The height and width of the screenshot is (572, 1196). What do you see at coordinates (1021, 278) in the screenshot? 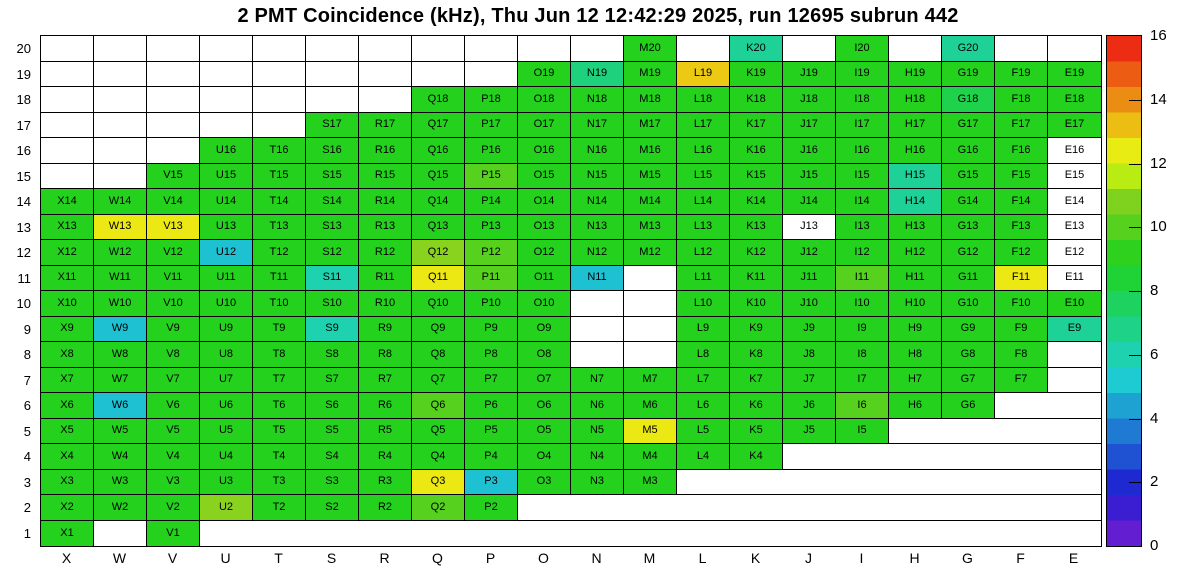
I see `heatmap-cell: F11` at bounding box center [1021, 278].